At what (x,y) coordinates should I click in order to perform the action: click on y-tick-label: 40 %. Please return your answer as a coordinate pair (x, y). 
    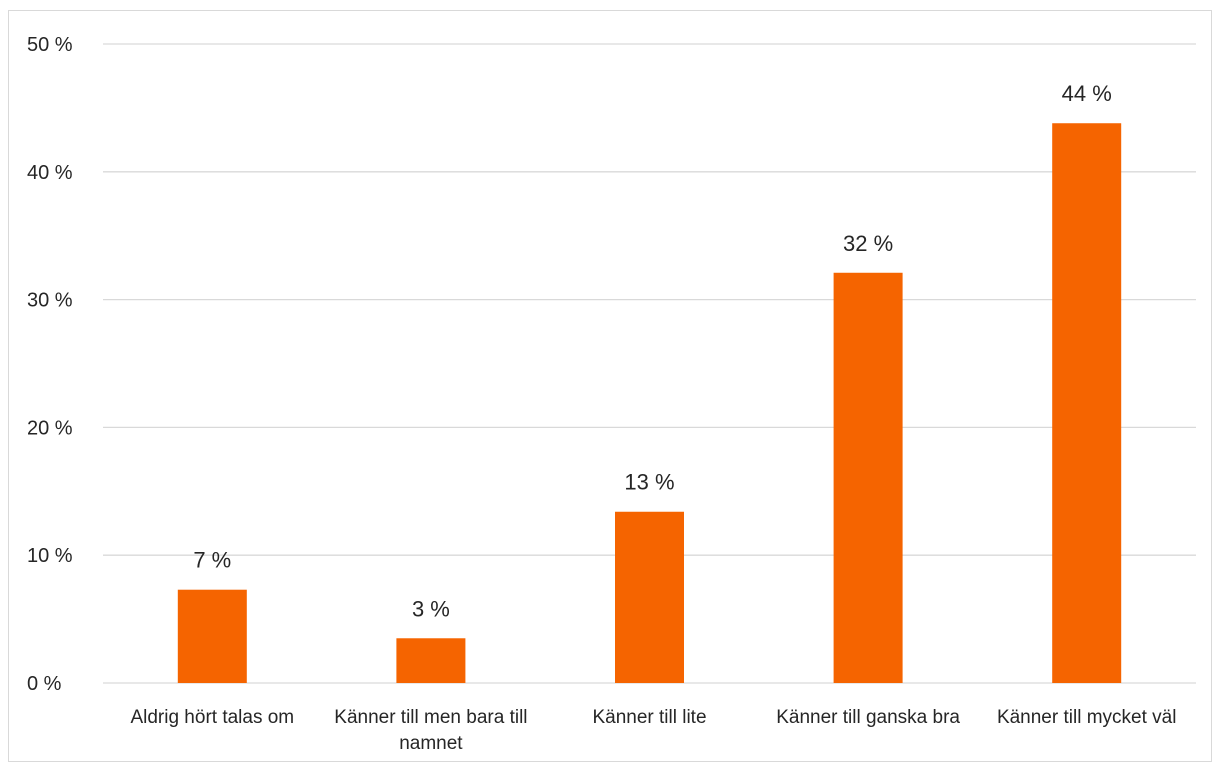
    Looking at the image, I should click on (50, 173).